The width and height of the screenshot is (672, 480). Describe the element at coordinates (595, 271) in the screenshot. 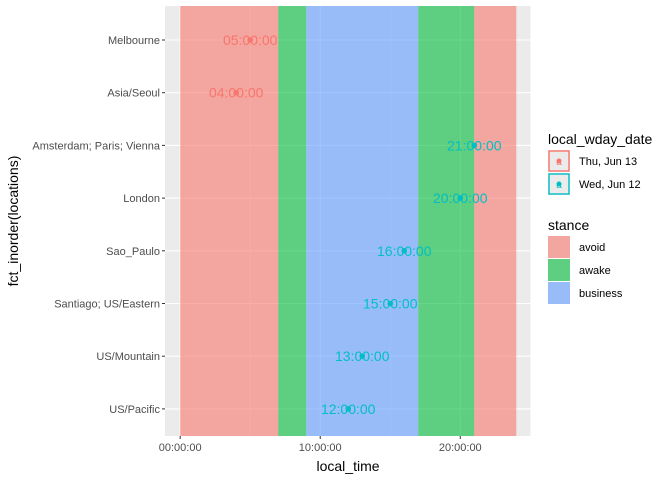

I see `legend-item-label: awake` at that location.